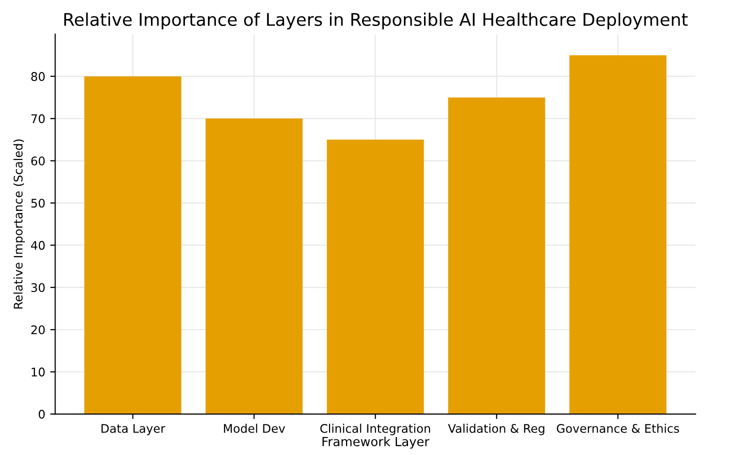  Describe the element at coordinates (38, 245) in the screenshot. I see `y-tick-label: 40` at that location.